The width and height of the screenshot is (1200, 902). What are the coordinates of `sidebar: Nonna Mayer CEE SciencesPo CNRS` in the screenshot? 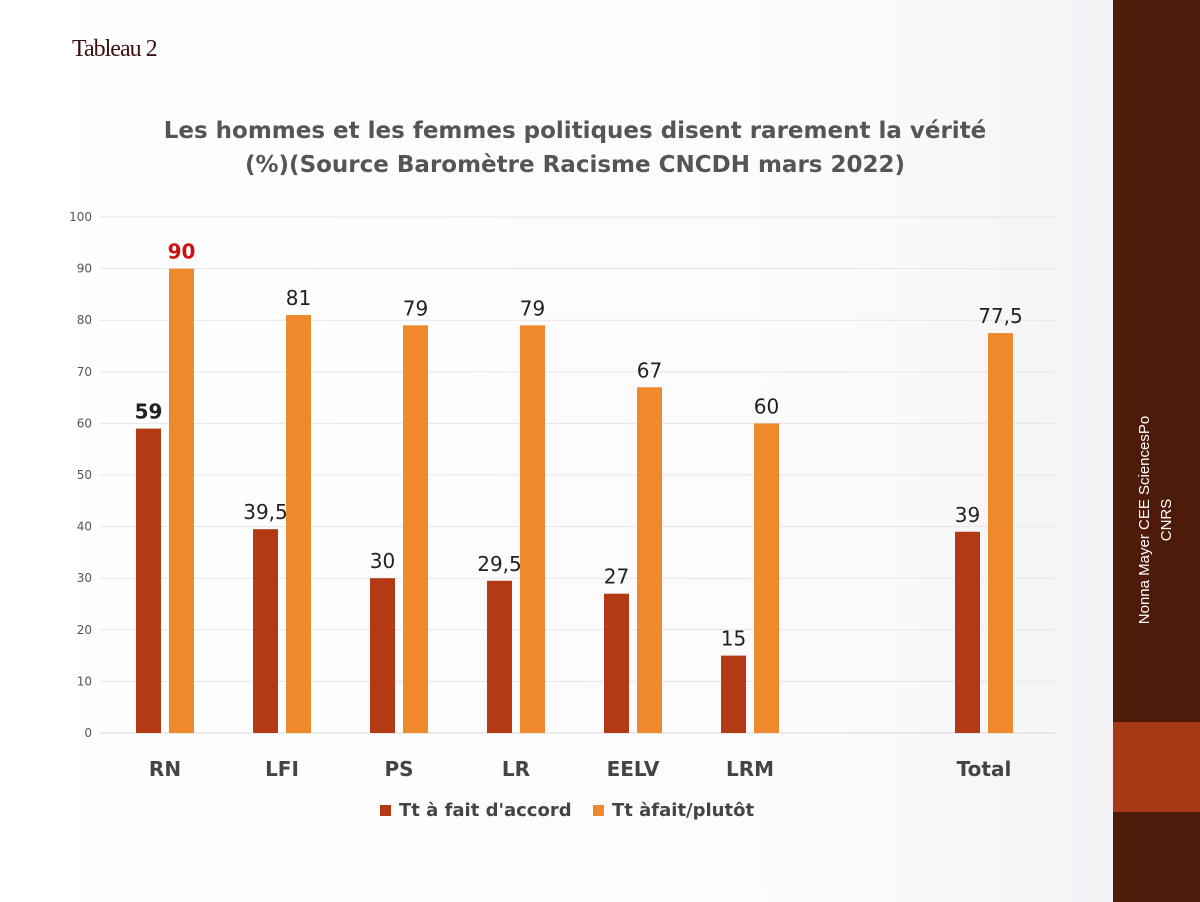 It's located at (1156, 451).